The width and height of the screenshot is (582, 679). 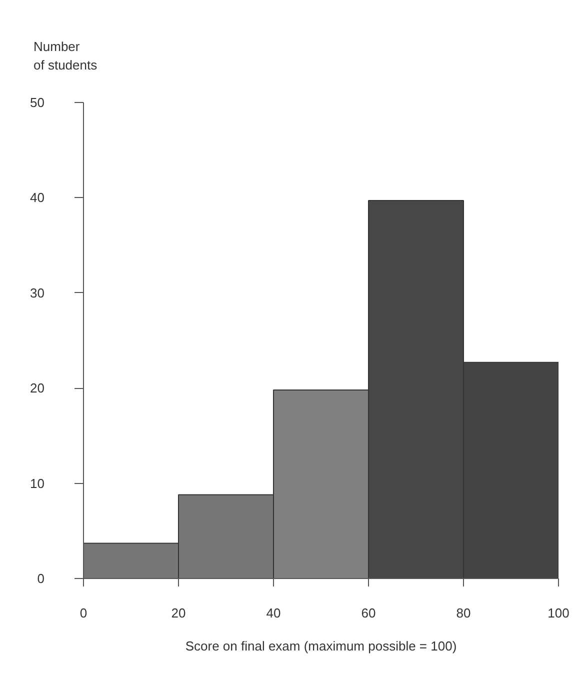 What do you see at coordinates (37, 388) in the screenshot?
I see `y-tick-label: 20` at bounding box center [37, 388].